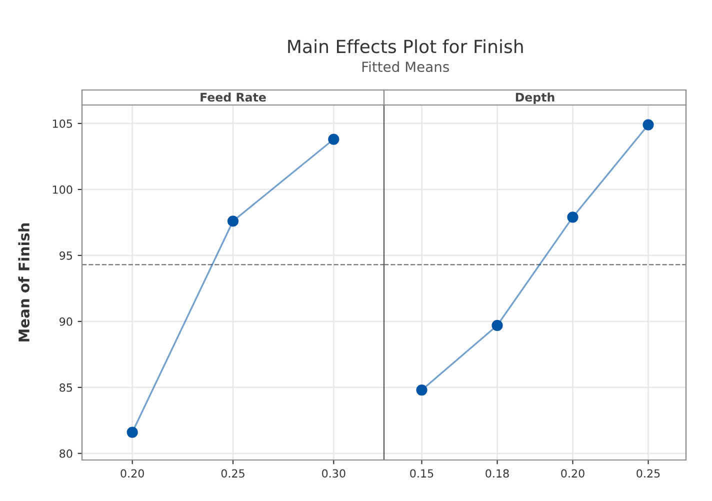 This screenshot has height=501, width=712. Describe the element at coordinates (66, 321) in the screenshot. I see `y-tick-label: 90` at that location.